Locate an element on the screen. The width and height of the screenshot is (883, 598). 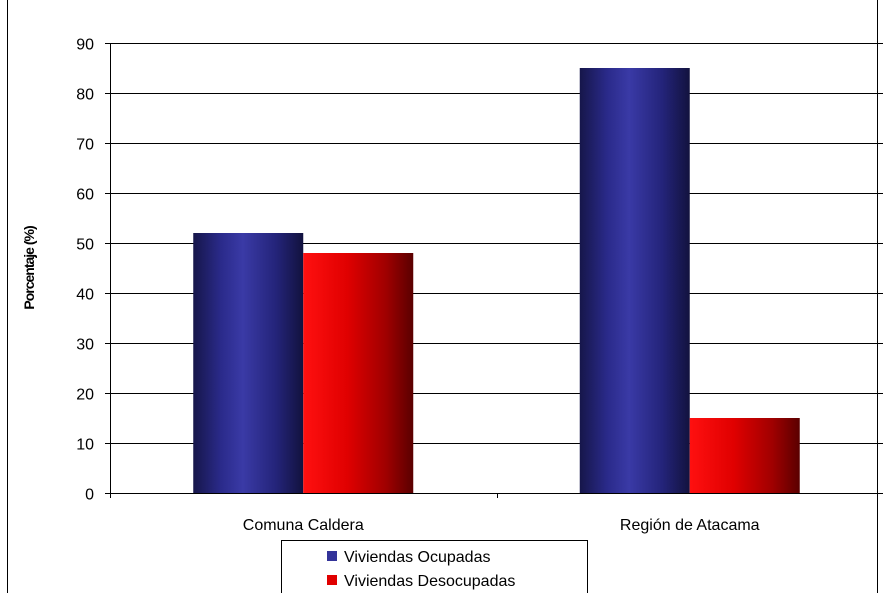
y-tick-label: 50 is located at coordinates (85, 245).